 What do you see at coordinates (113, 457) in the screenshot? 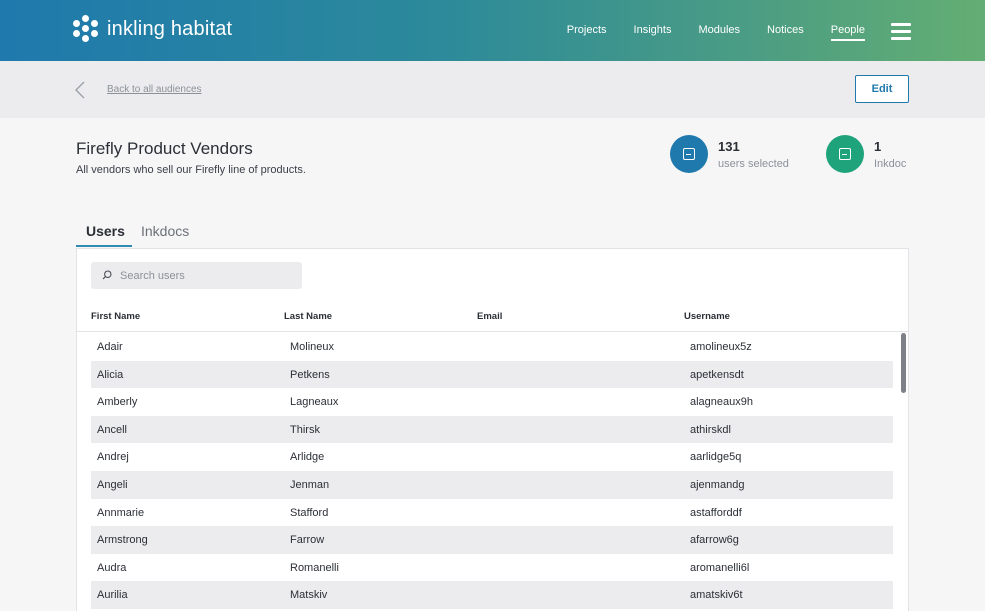
I see `cell-first-name: Andrej` at bounding box center [113, 457].